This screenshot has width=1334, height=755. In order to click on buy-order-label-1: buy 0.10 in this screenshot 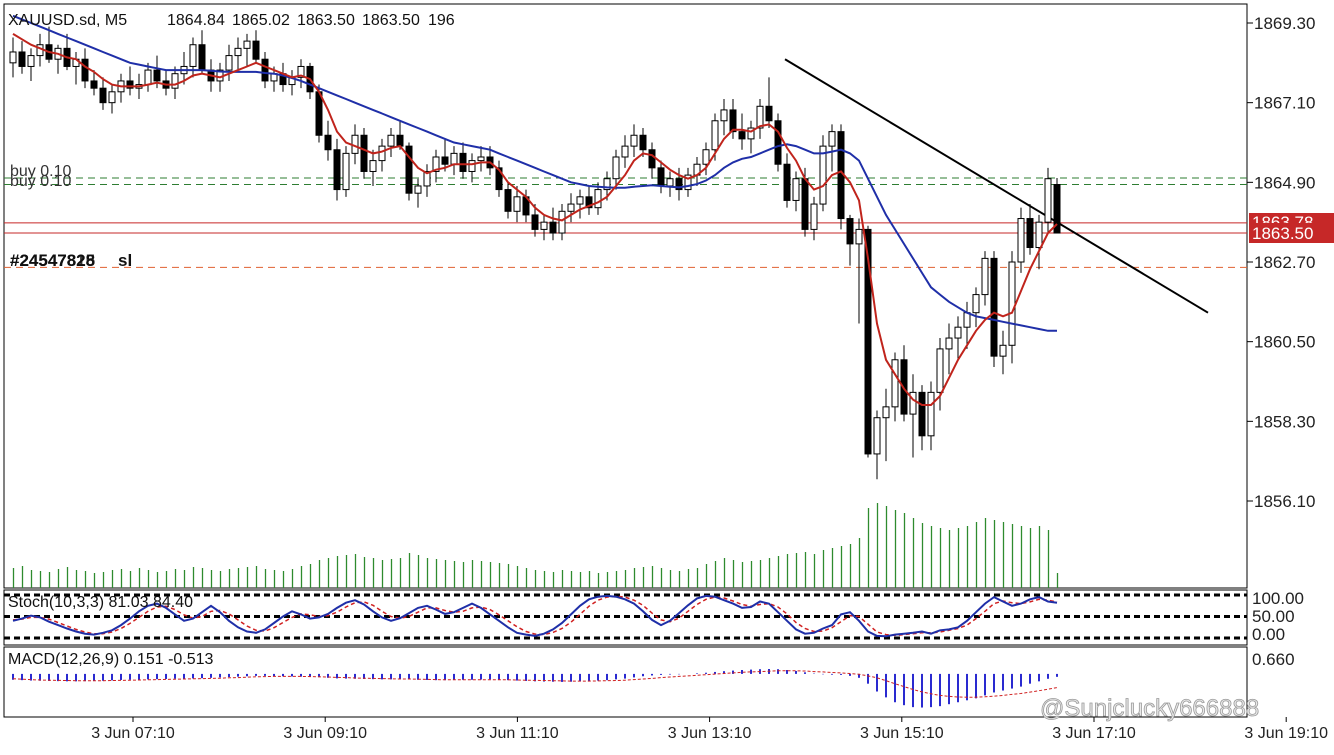, I will do `click(40, 171)`.